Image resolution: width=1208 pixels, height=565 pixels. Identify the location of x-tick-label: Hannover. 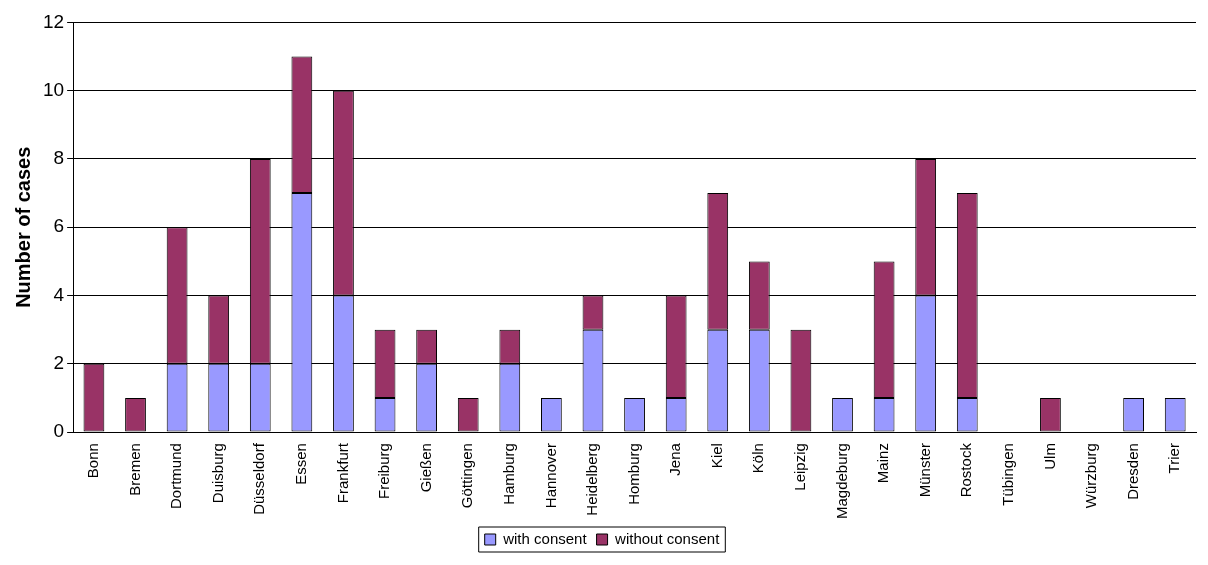
(550, 476).